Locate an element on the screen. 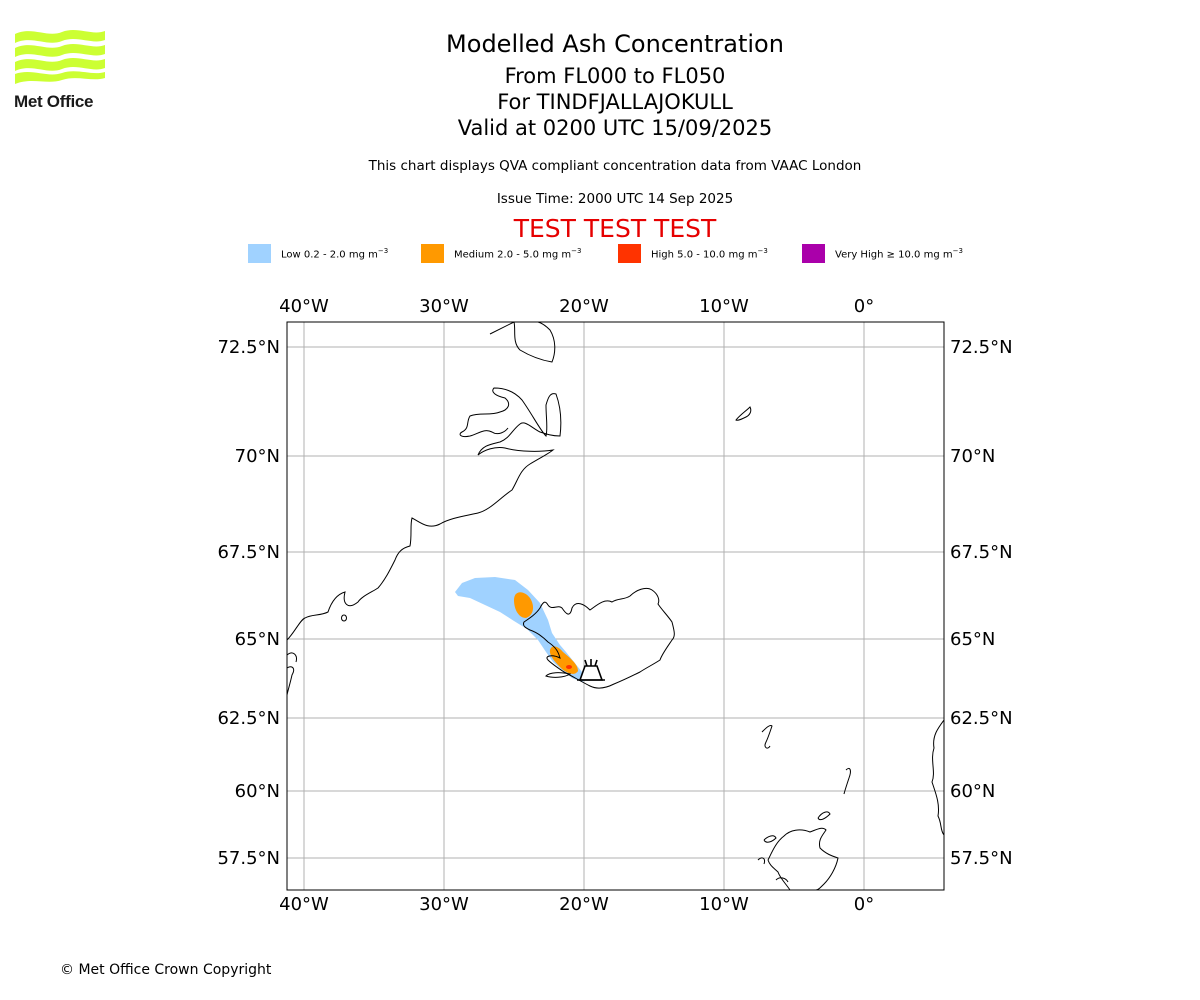  coastline-scotland is located at coordinates (803, 858).